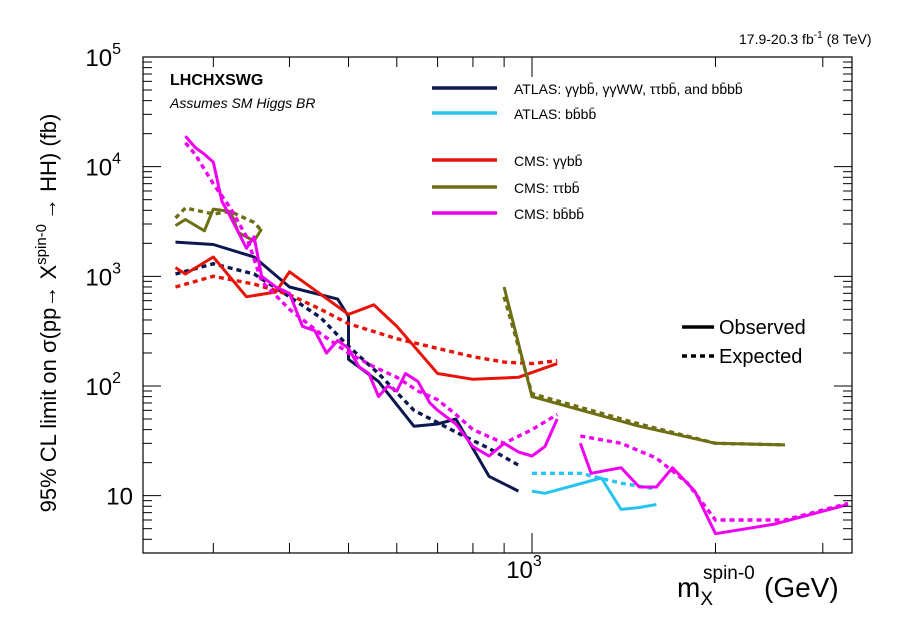 This screenshot has height=623, width=914. I want to click on svg-text: mX, so click(695, 591).